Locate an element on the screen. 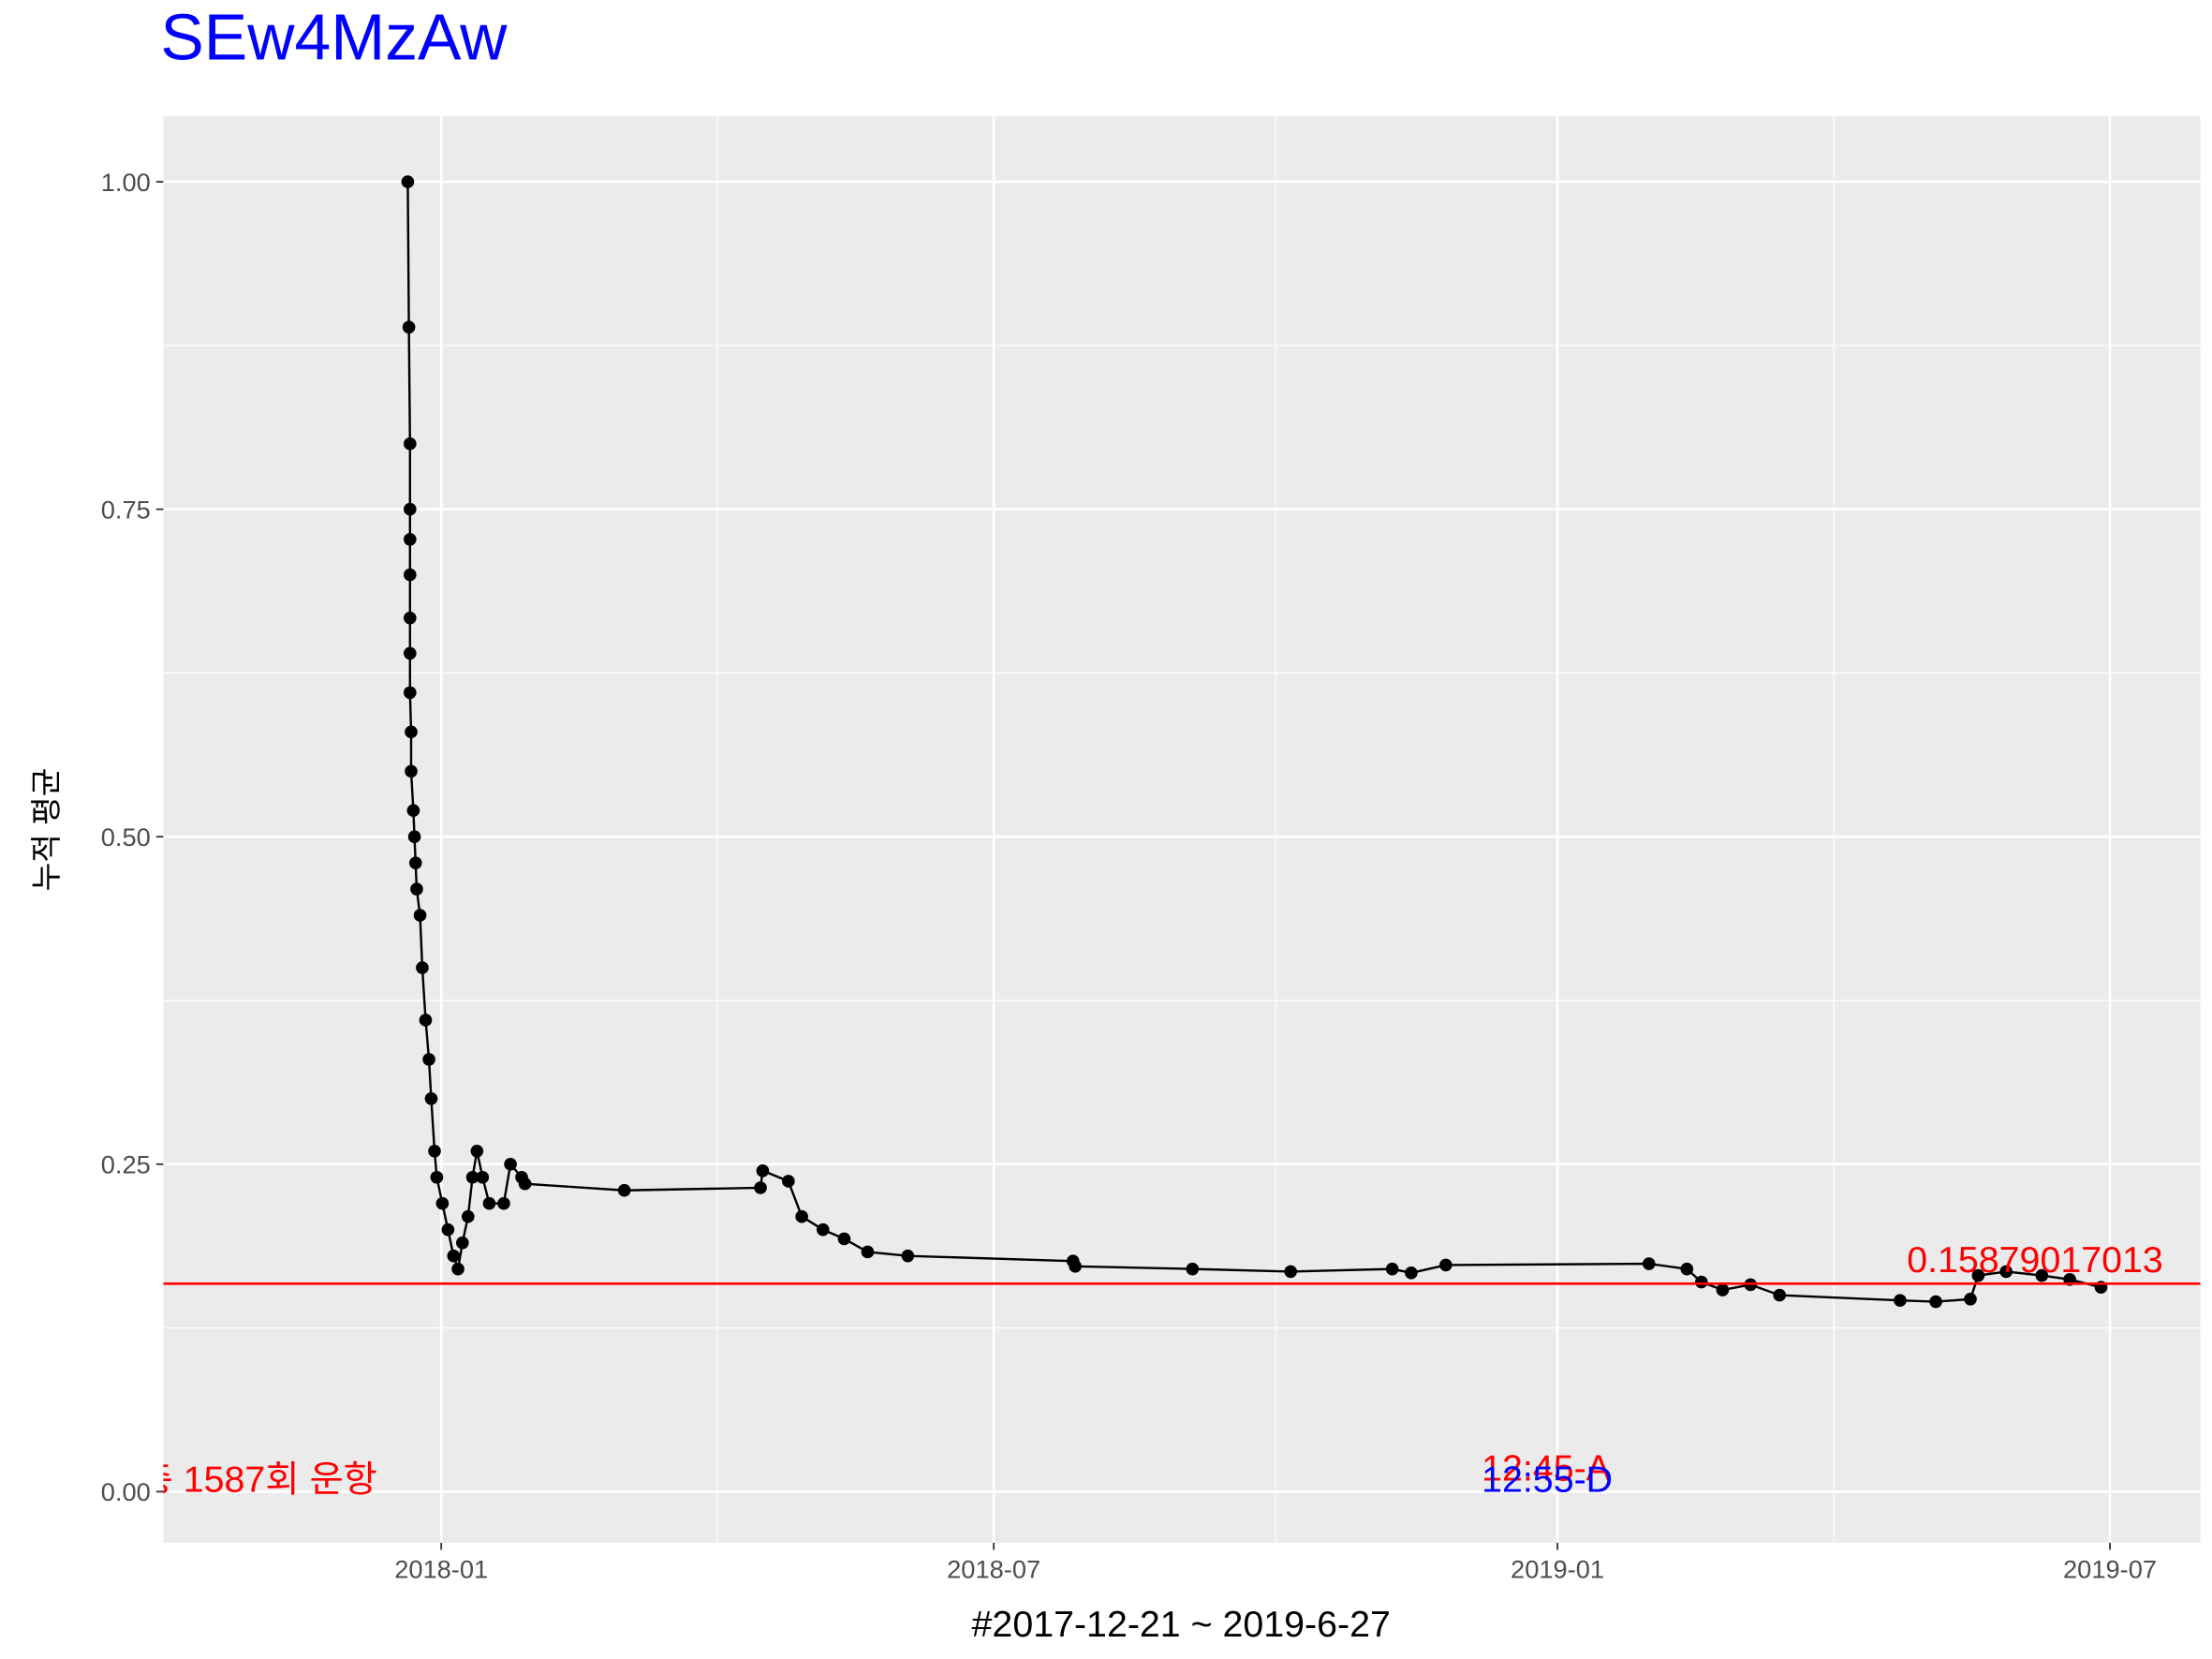 This screenshot has width=2212, height=1659. annotation: 총 1587회 운항 is located at coordinates (258, 1480).